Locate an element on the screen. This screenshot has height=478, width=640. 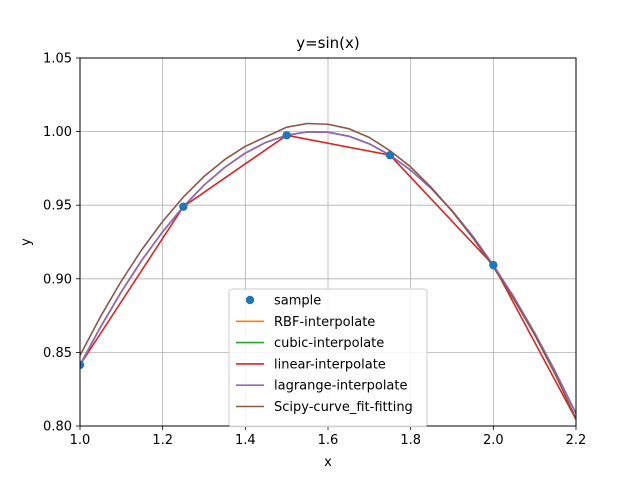
chart-title: y=sin(x) is located at coordinates (328, 43).